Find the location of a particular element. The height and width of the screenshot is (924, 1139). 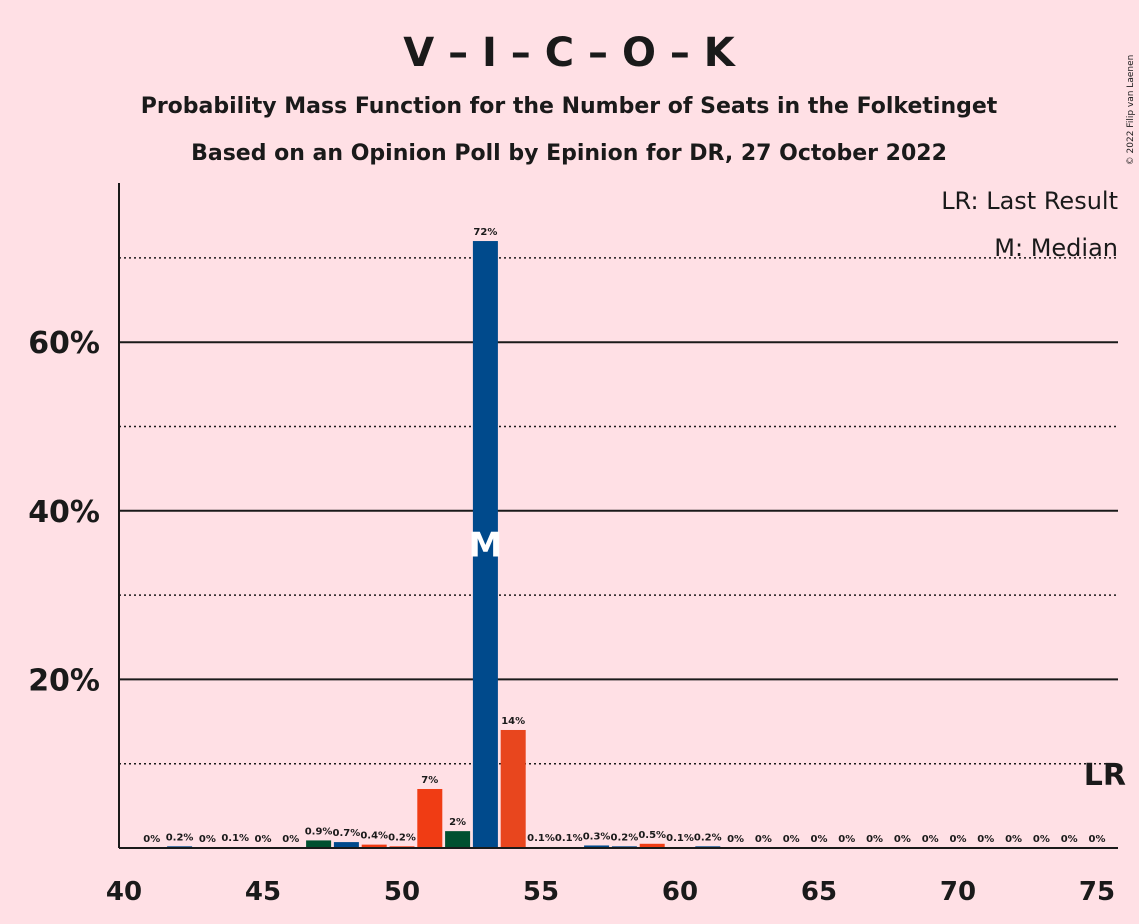

x-tick-label: 60 is located at coordinates (680, 892).